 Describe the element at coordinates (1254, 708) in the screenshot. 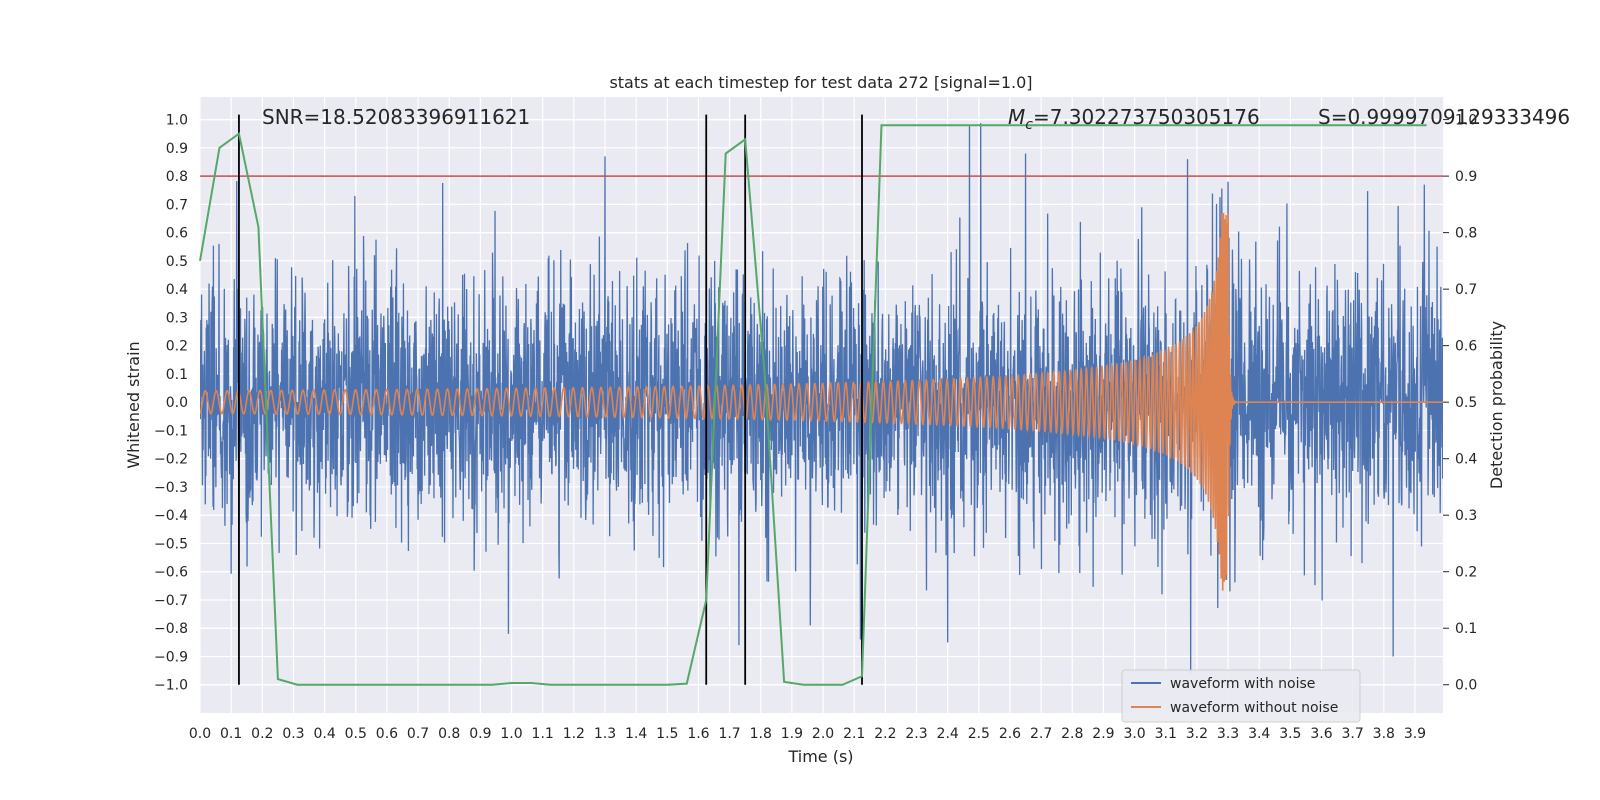

I see `legend-label-clean: waveform without noise` at that location.